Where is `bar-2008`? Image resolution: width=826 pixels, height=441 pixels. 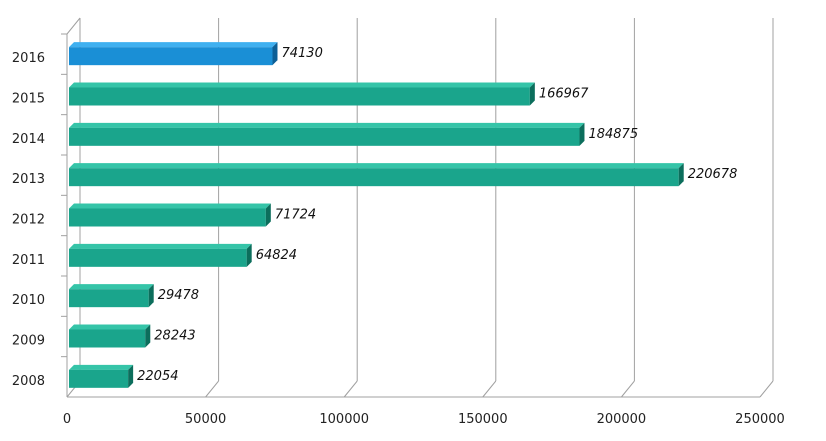 bar-2008 is located at coordinates (101, 376).